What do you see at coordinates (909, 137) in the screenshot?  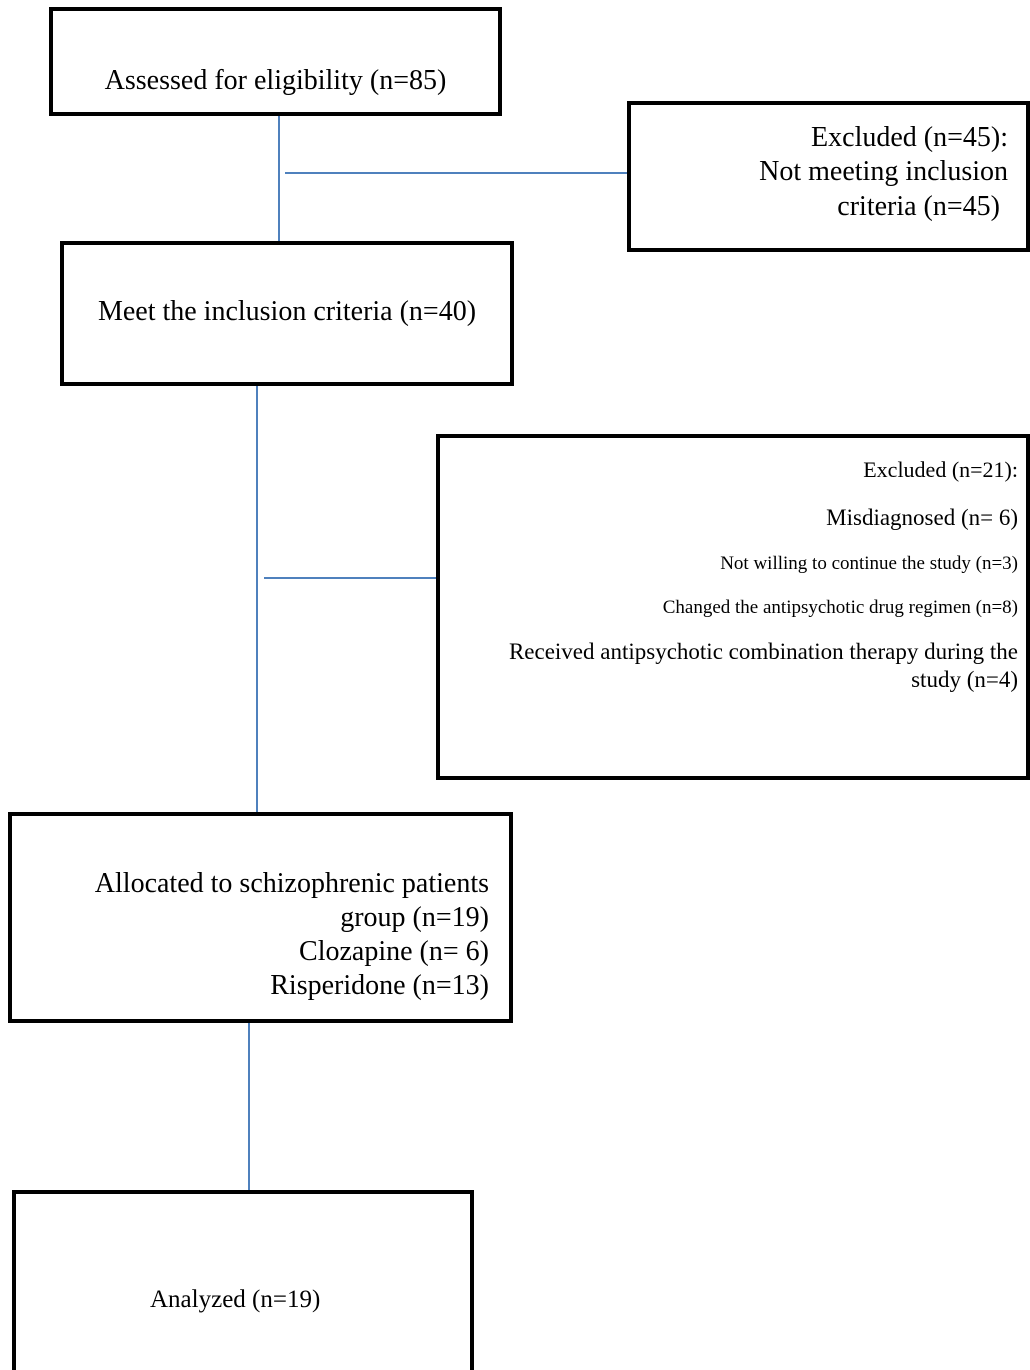 I see `excluded-45-heading: Excluded (n=45):` at bounding box center [909, 137].